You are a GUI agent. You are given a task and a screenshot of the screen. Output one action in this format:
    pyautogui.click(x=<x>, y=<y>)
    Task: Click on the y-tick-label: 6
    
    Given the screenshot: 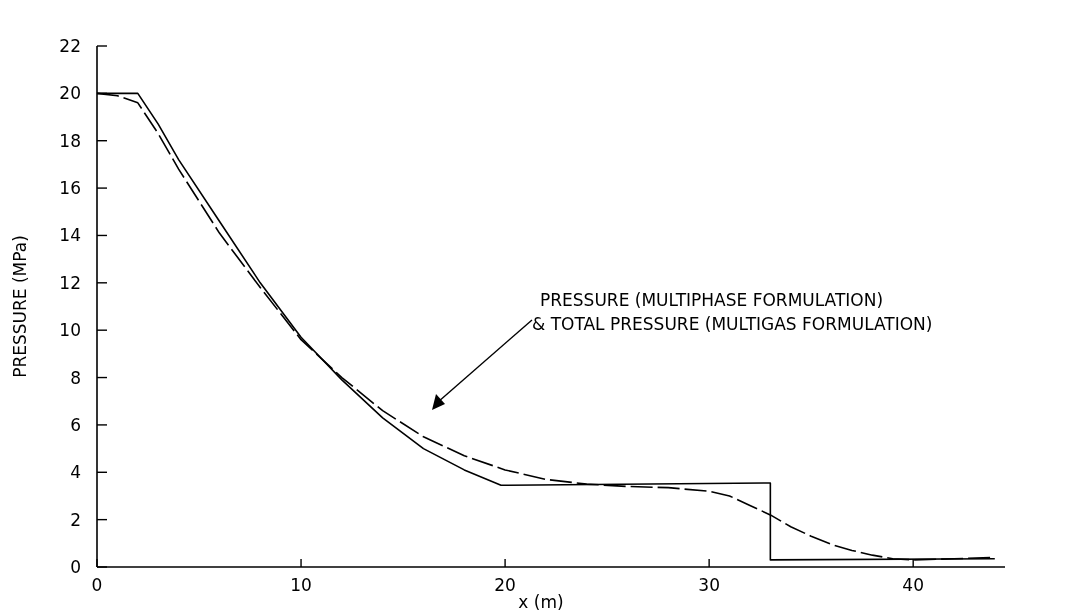 What is the action you would take?
    pyautogui.click(x=75, y=424)
    